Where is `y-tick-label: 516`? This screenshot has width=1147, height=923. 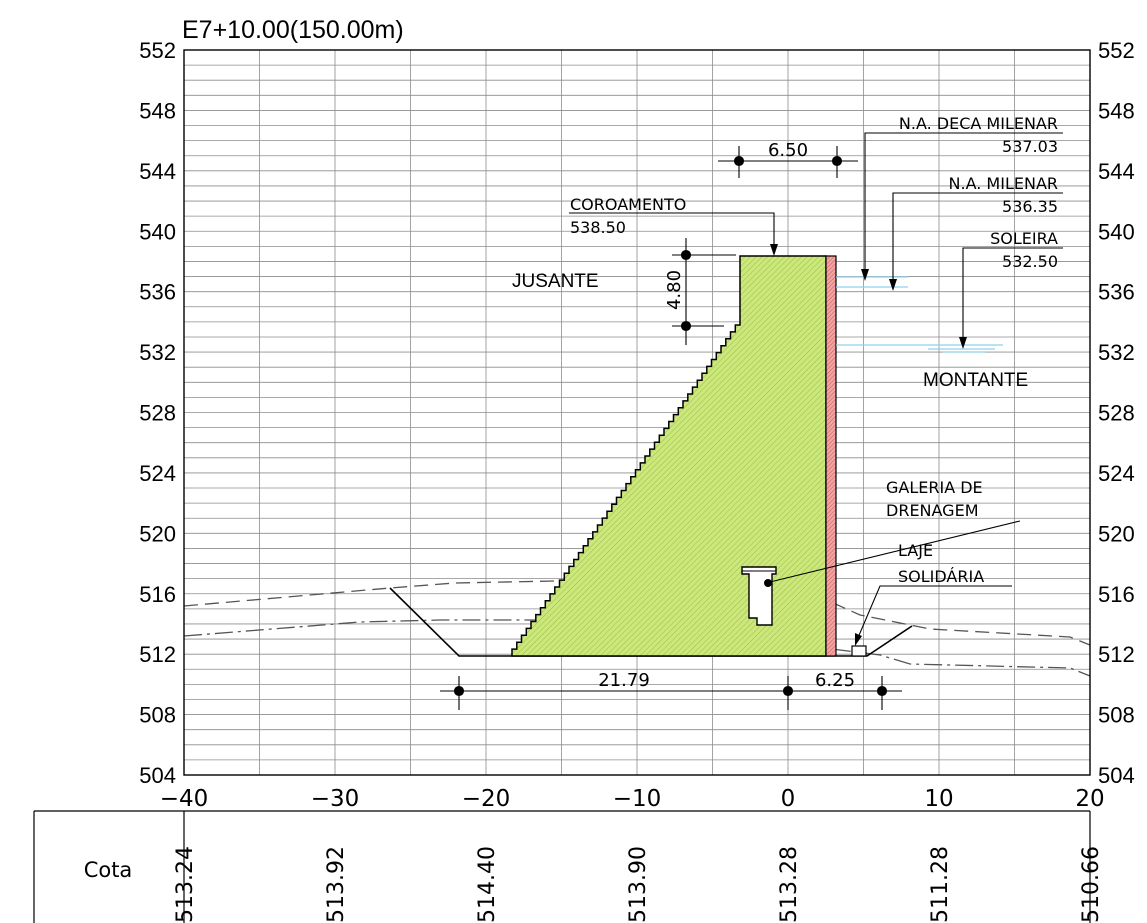 y-tick-label: 516 is located at coordinates (157, 594).